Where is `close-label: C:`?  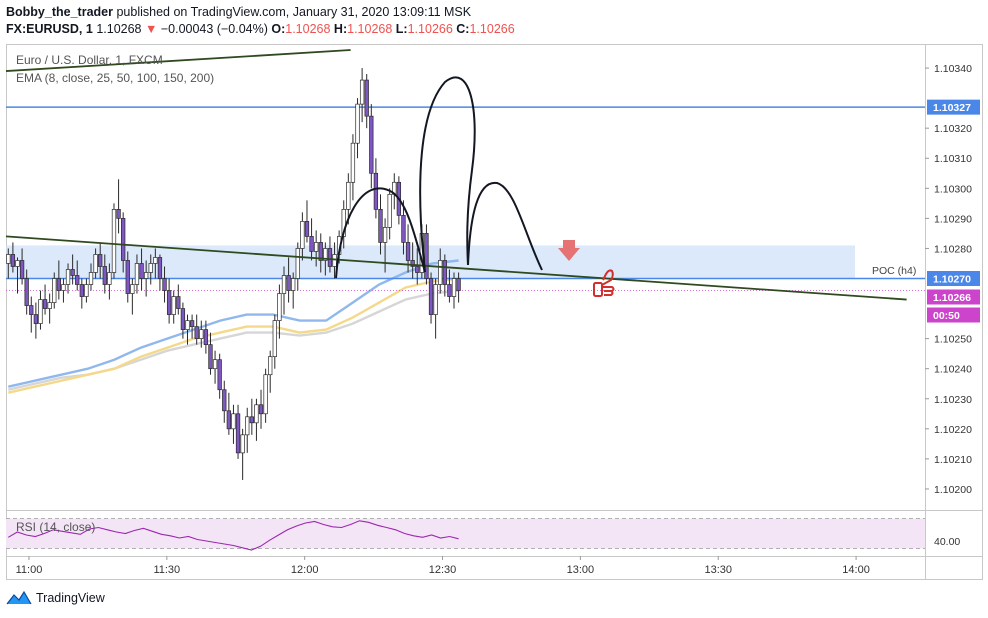
close-label: C: is located at coordinates (463, 29).